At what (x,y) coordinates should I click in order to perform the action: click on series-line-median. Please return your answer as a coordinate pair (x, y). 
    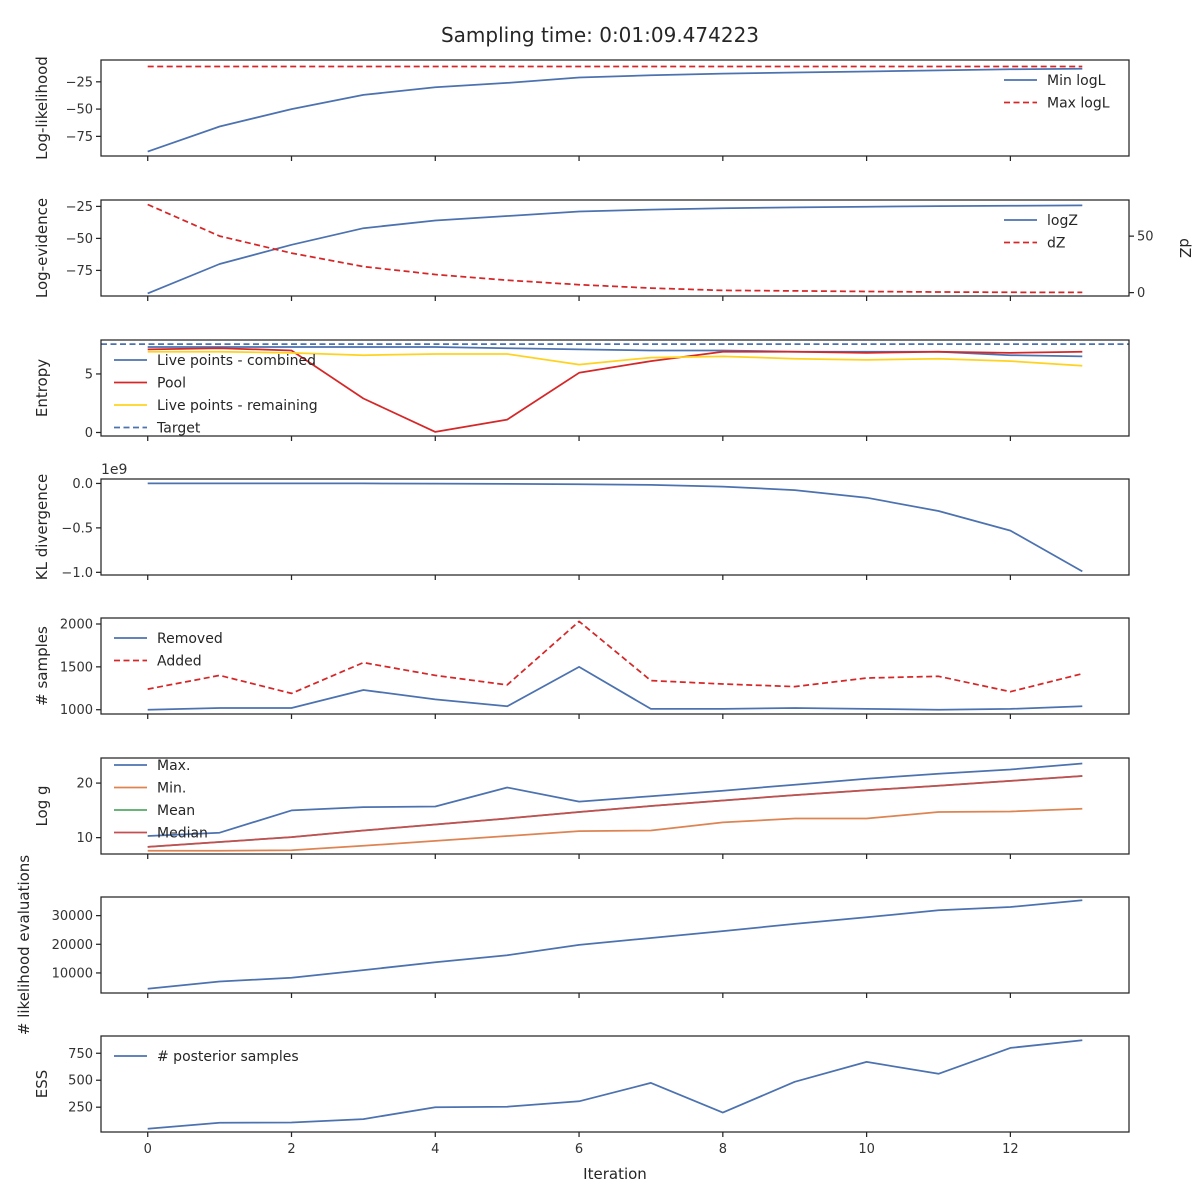
    Looking at the image, I should click on (615, 811).